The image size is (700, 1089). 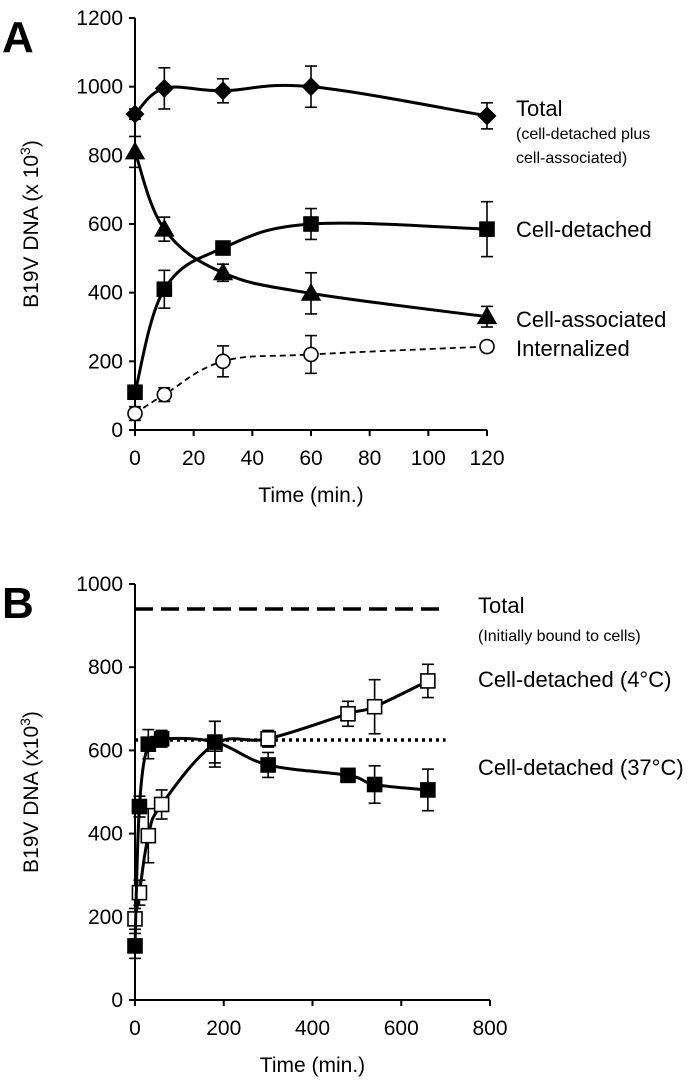 I want to click on series-label-cell-detached-4-c: Cell-detached (4°C), so click(x=574, y=679).